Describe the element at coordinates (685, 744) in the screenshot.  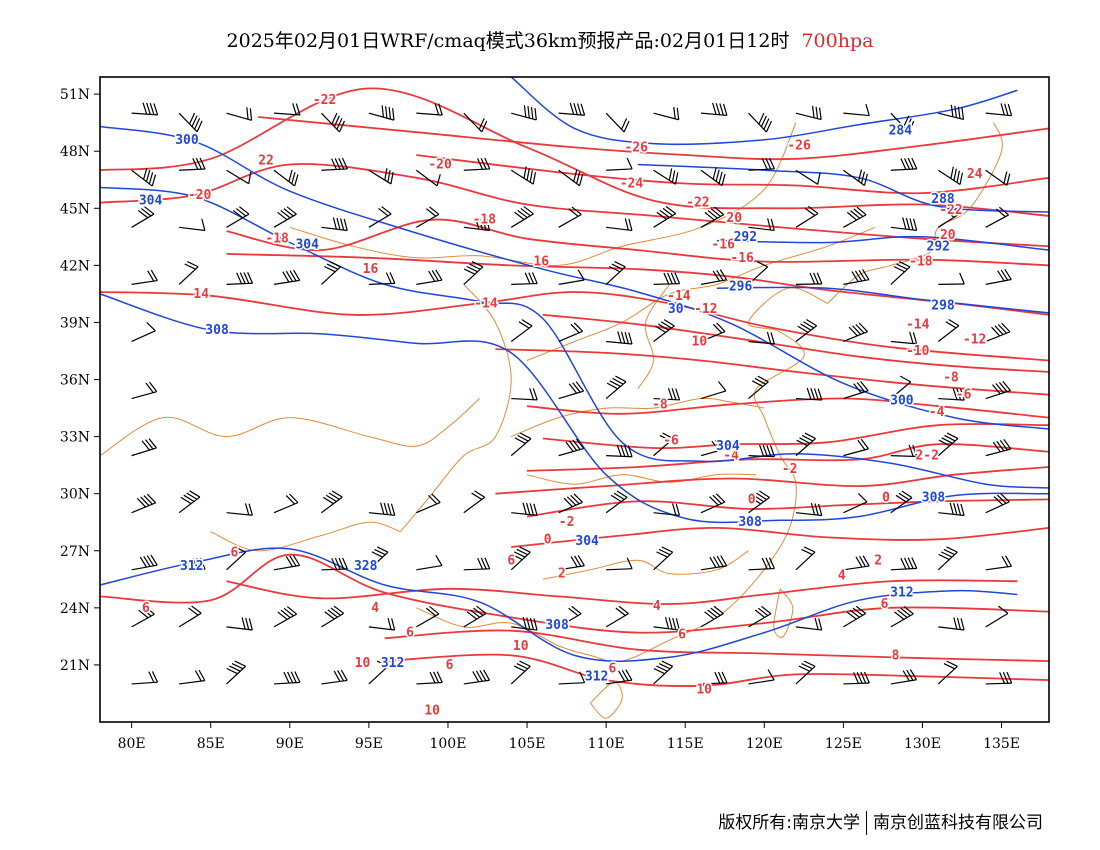
I see `lon-tick-label: 115E` at that location.